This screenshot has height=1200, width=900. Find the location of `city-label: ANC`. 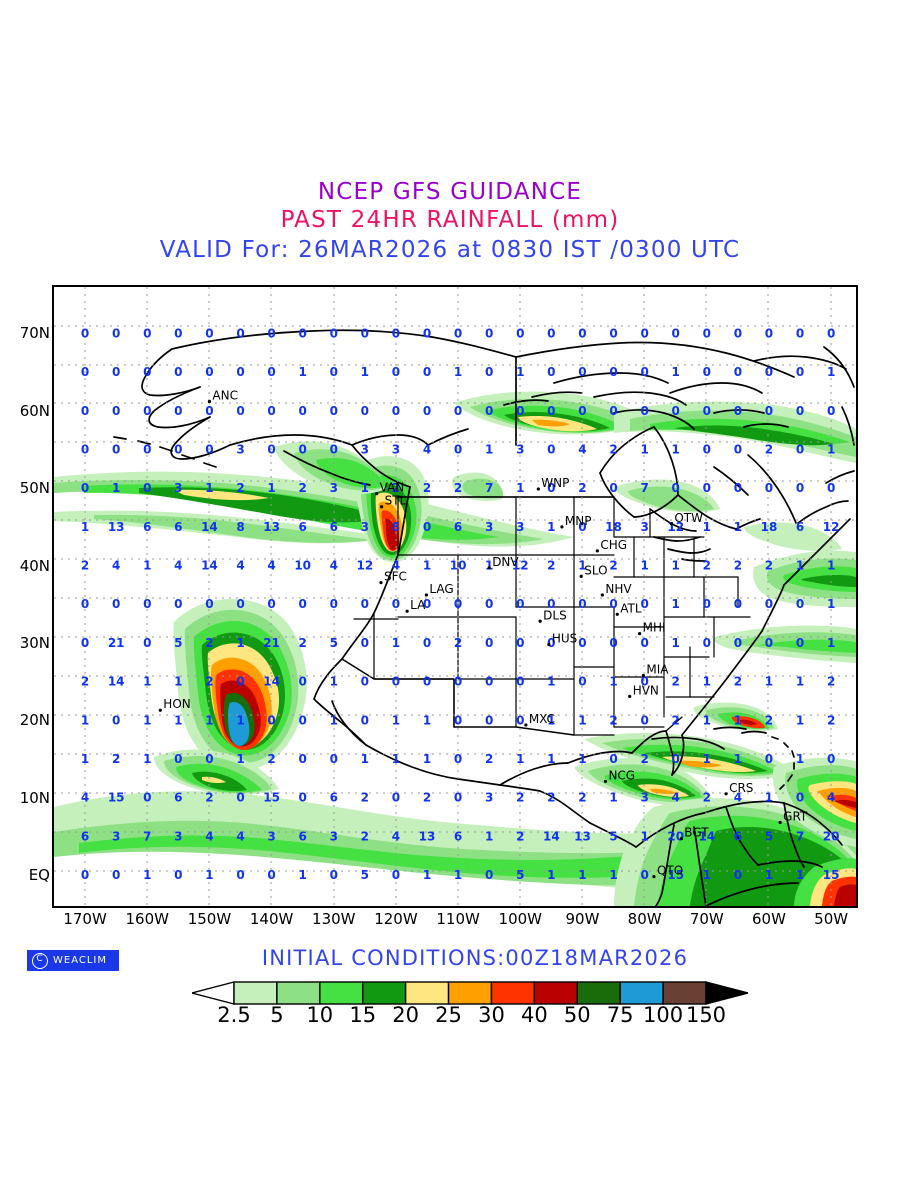

city-label: ANC is located at coordinates (225, 396).